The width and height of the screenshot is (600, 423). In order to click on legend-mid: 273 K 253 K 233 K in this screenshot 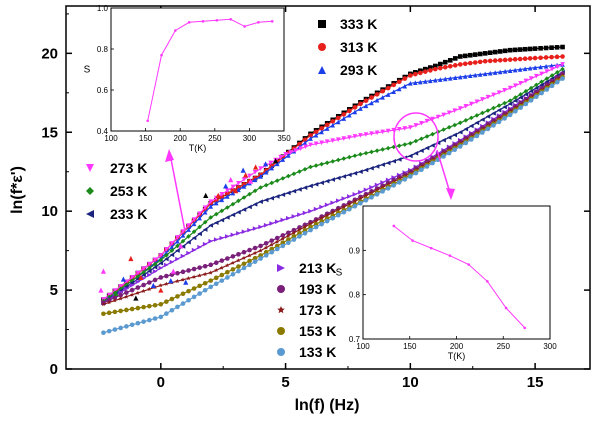, I will do `click(116, 191)`.